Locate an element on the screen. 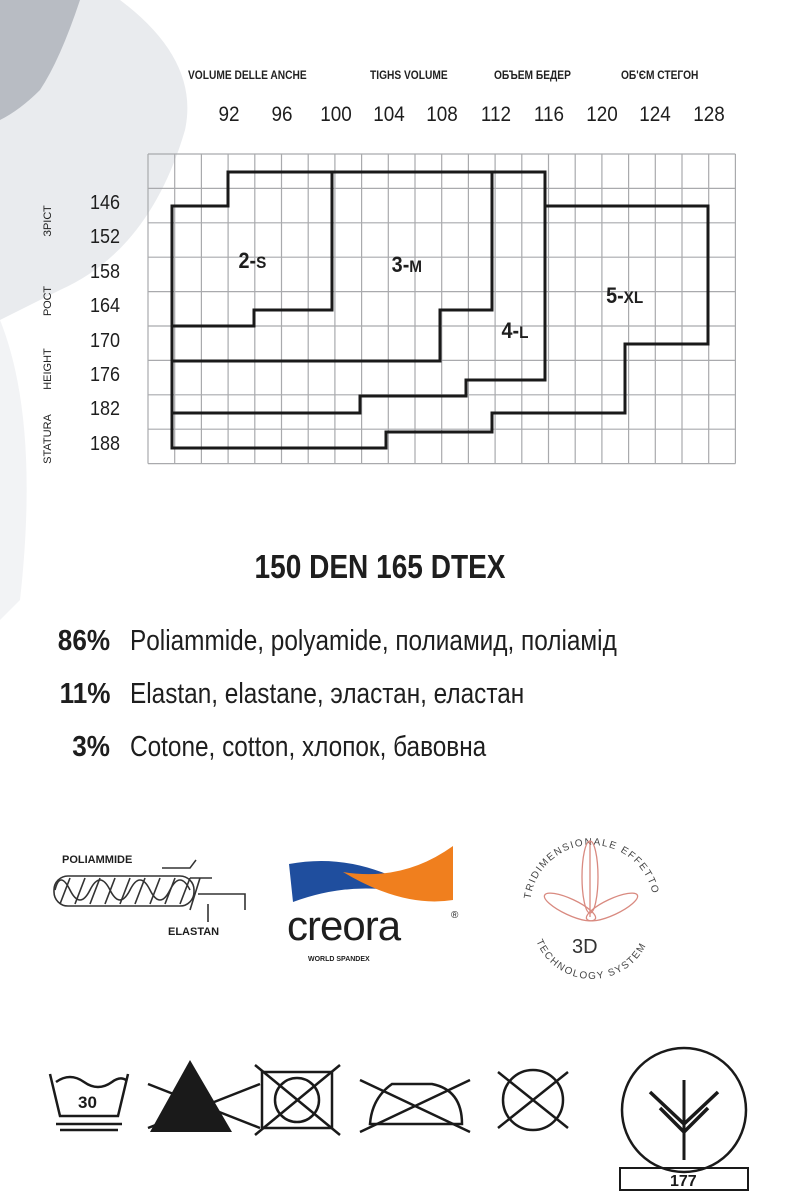 The width and height of the screenshot is (800, 1199). fiber-structure-logo: POLIAMMIDE ELASTAN is located at coordinates (155, 900).